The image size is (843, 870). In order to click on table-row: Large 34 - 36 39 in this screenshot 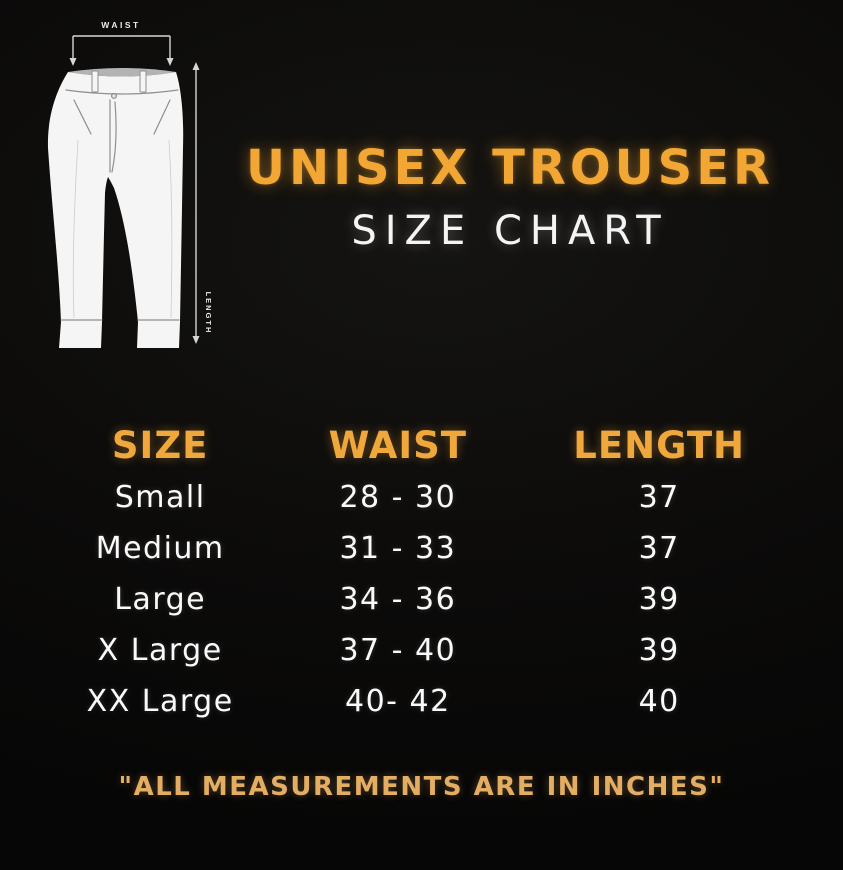, I will do `click(421, 599)`.